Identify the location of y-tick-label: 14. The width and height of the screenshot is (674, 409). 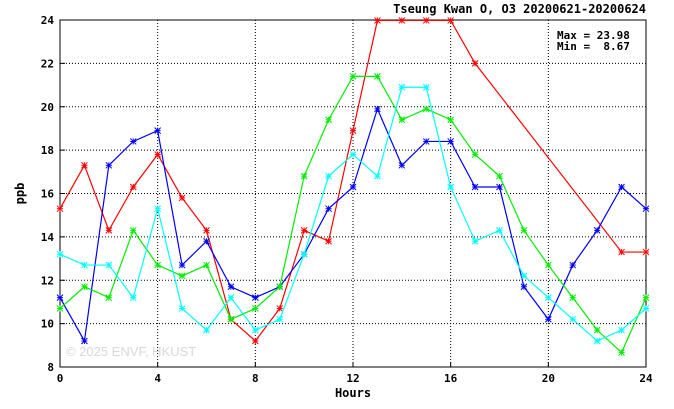
(48, 237).